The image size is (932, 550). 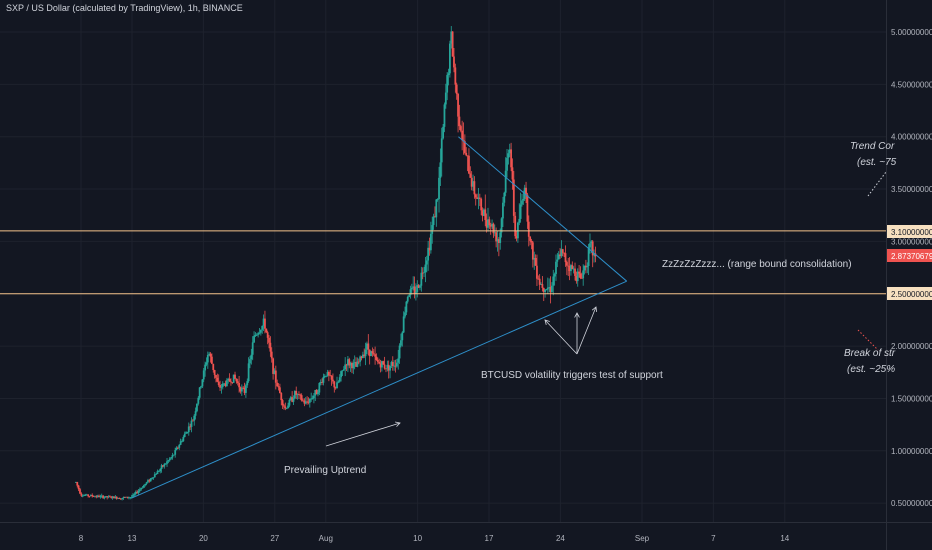 I want to click on x-tick-label: 10, so click(x=417, y=538).